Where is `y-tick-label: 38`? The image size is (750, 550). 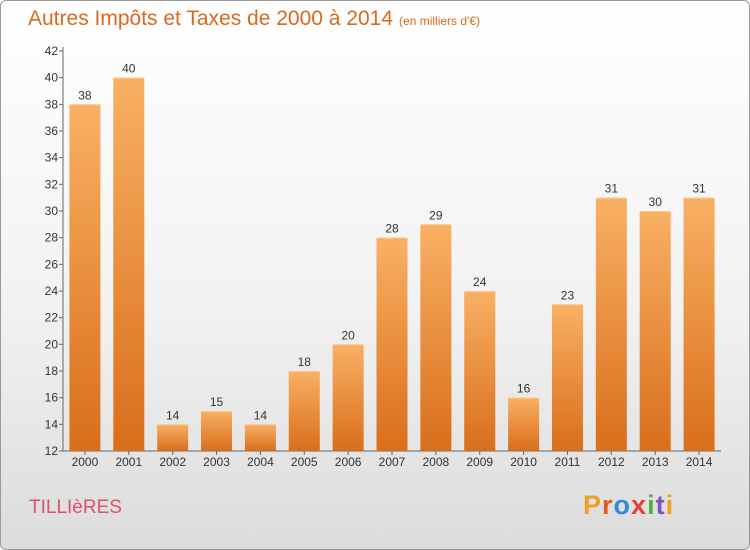
y-tick-label: 38 is located at coordinates (52, 104).